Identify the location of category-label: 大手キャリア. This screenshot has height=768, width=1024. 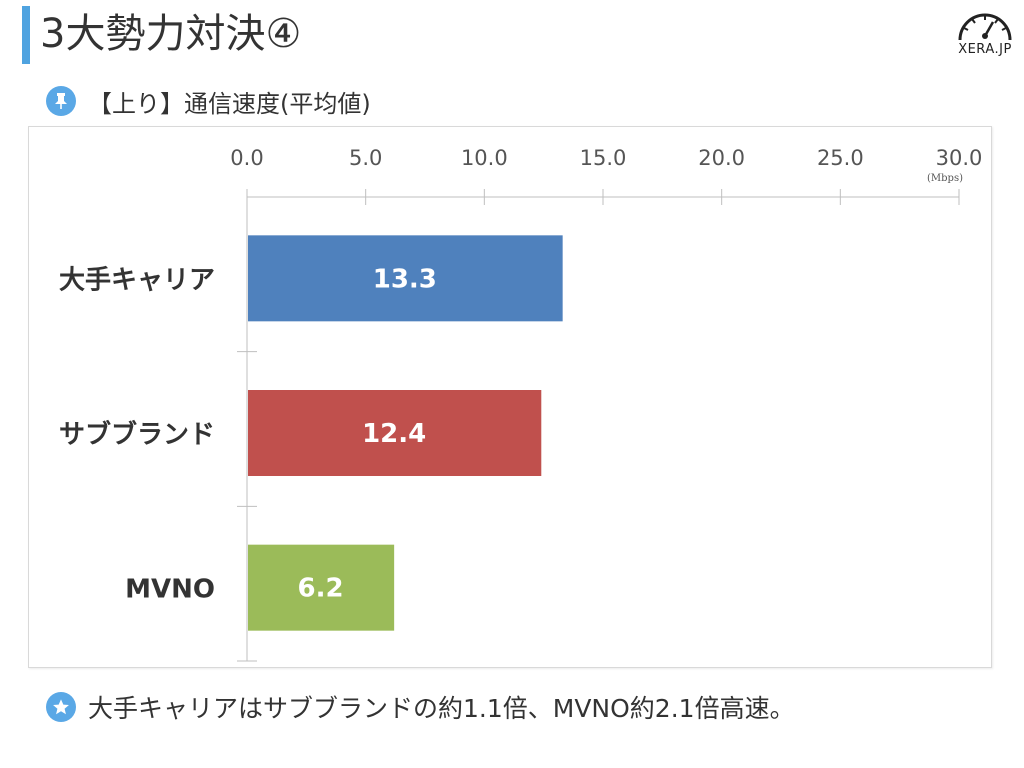
(137, 280).